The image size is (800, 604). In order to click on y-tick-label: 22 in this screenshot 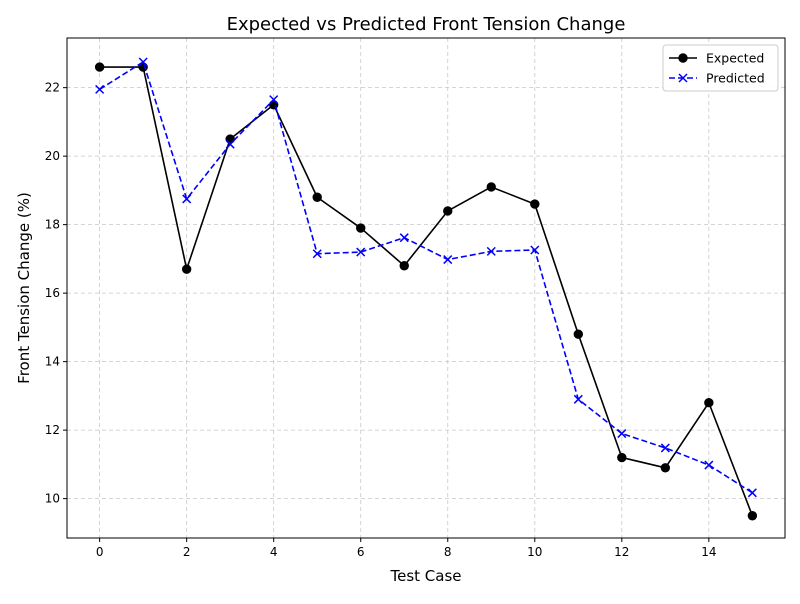, I will do `click(52, 88)`.